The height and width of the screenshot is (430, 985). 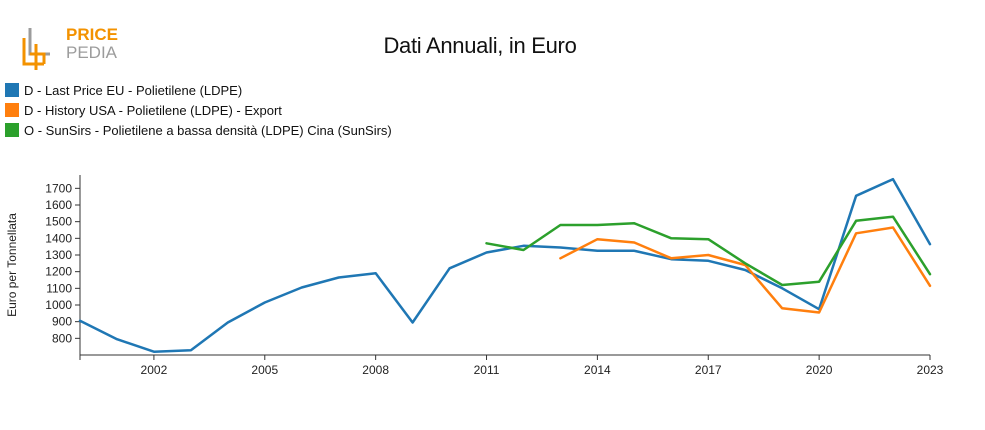 What do you see at coordinates (58, 188) in the screenshot?
I see `y-tick-label: 1700` at bounding box center [58, 188].